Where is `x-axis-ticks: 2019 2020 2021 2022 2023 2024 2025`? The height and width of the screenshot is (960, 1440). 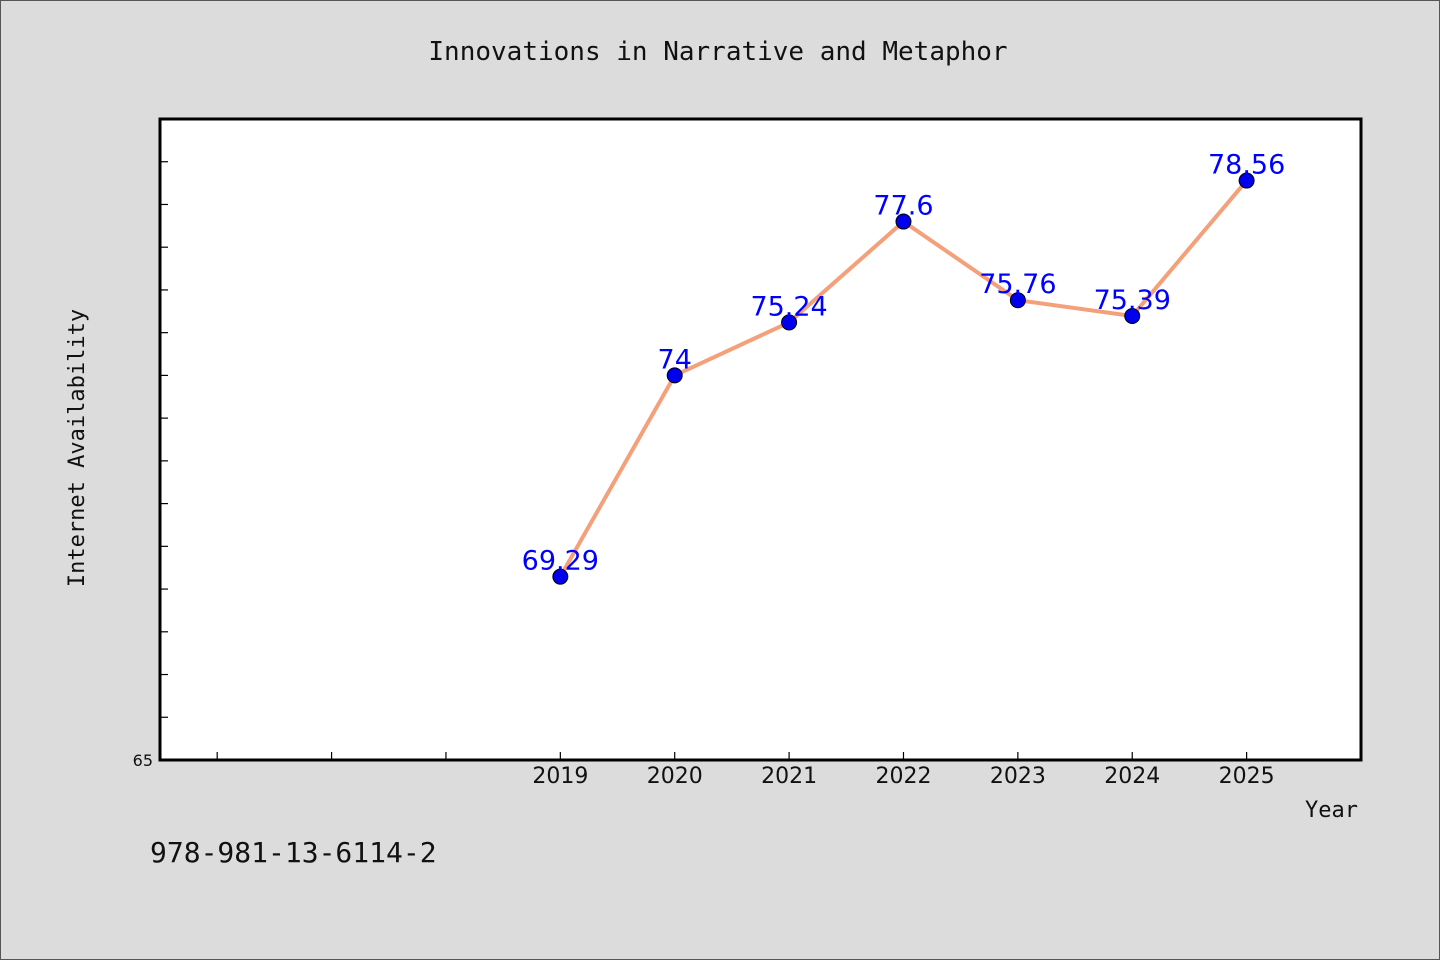 x-axis-ticks: 2019 2020 2021 2022 2023 2024 2025 is located at coordinates (745, 770).